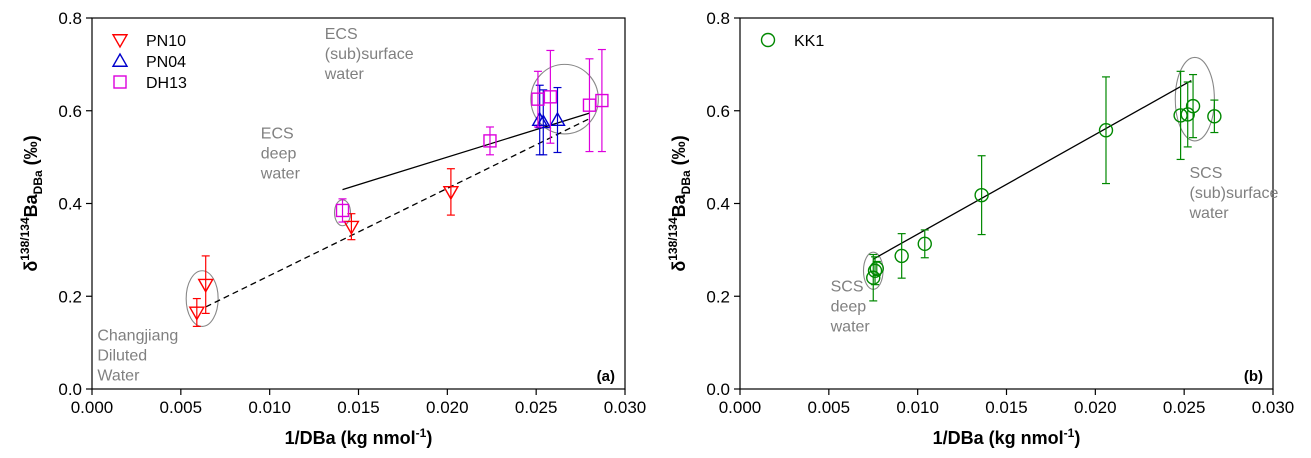 This screenshot has width=1311, height=458. Describe the element at coordinates (120, 59) in the screenshot. I see `legend-marker-pn04` at that location.